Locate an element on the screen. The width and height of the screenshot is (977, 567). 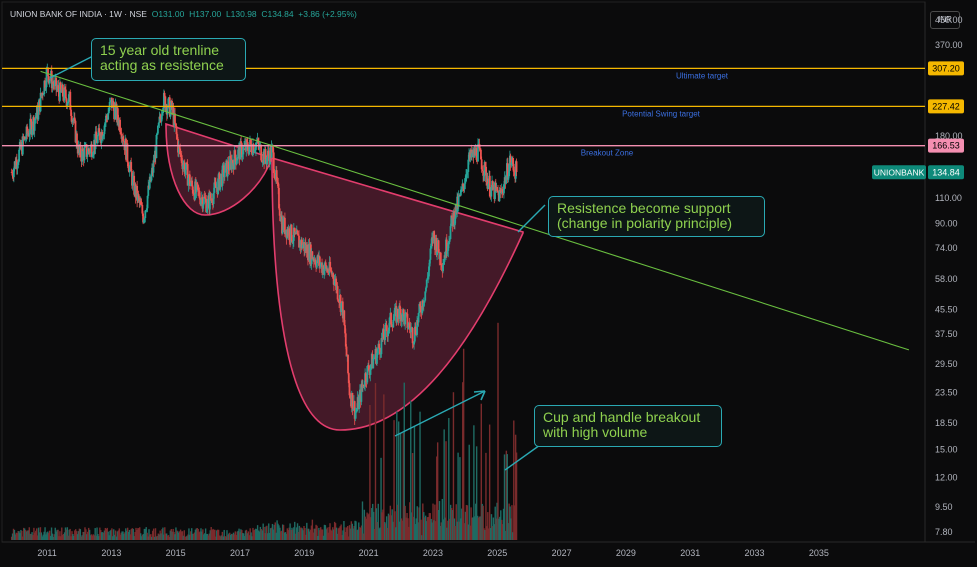
symbol-line: UNION BANK OF INDIA · 1W · NSE is located at coordinates (78, 14).